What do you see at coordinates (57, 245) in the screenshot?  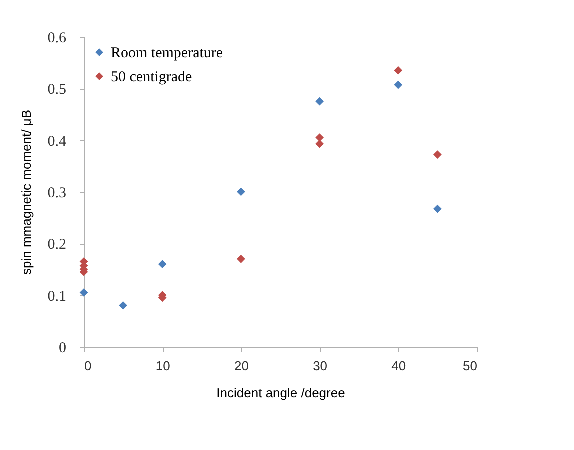 I see `y-tick-label: 0.2` at bounding box center [57, 245].